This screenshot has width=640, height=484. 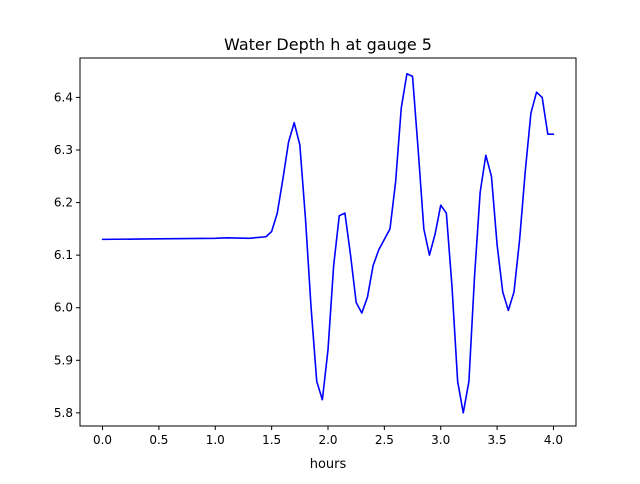 I want to click on x-tick-label: 3.5, so click(x=497, y=440).